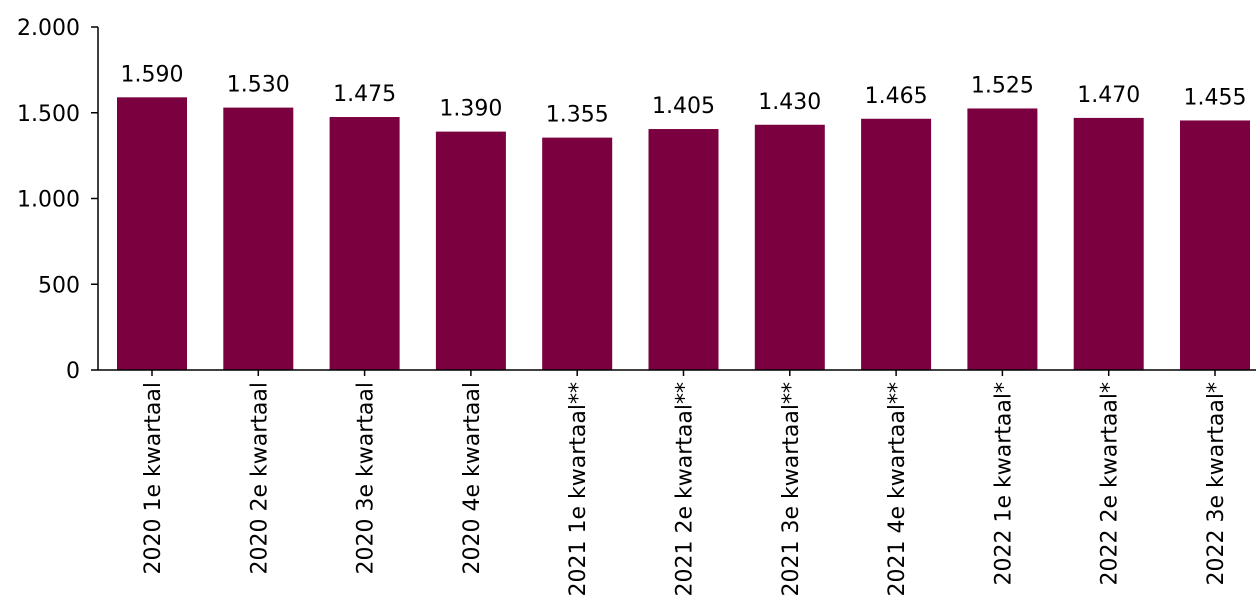 This screenshot has width=1256, height=609. What do you see at coordinates (1216, 483) in the screenshot?
I see `x-tick-label: 2022 3e kwartaal*` at bounding box center [1216, 483].